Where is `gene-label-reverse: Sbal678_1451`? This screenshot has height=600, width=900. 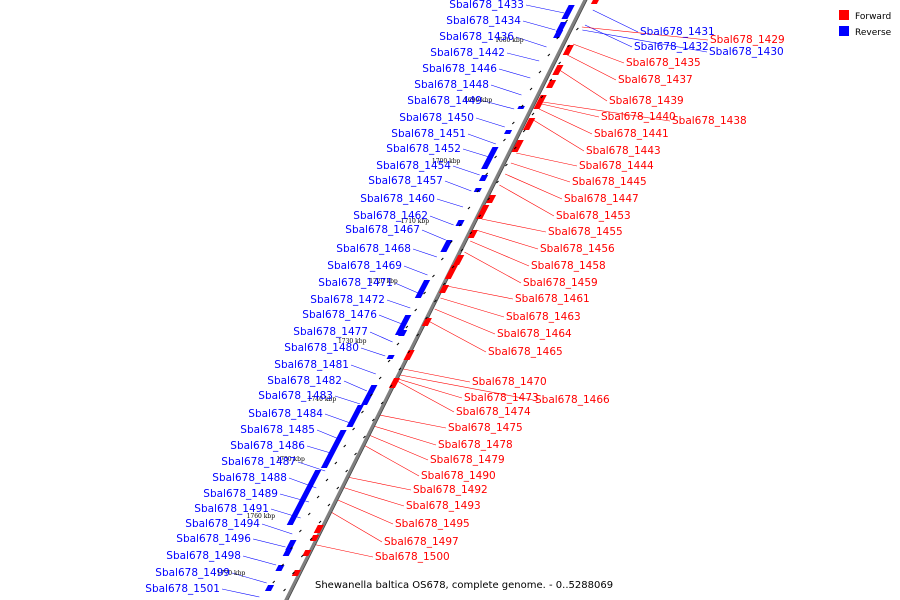 gene-label-reverse: Sbal678_1451 is located at coordinates (428, 134).